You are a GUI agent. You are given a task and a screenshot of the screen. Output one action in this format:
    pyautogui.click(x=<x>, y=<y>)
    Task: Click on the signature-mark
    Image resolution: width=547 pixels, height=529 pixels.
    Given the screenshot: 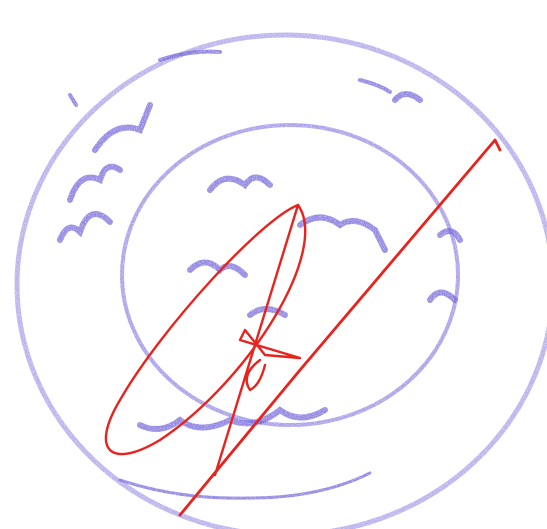 What is the action you would take?
    pyautogui.click(x=257, y=340)
    